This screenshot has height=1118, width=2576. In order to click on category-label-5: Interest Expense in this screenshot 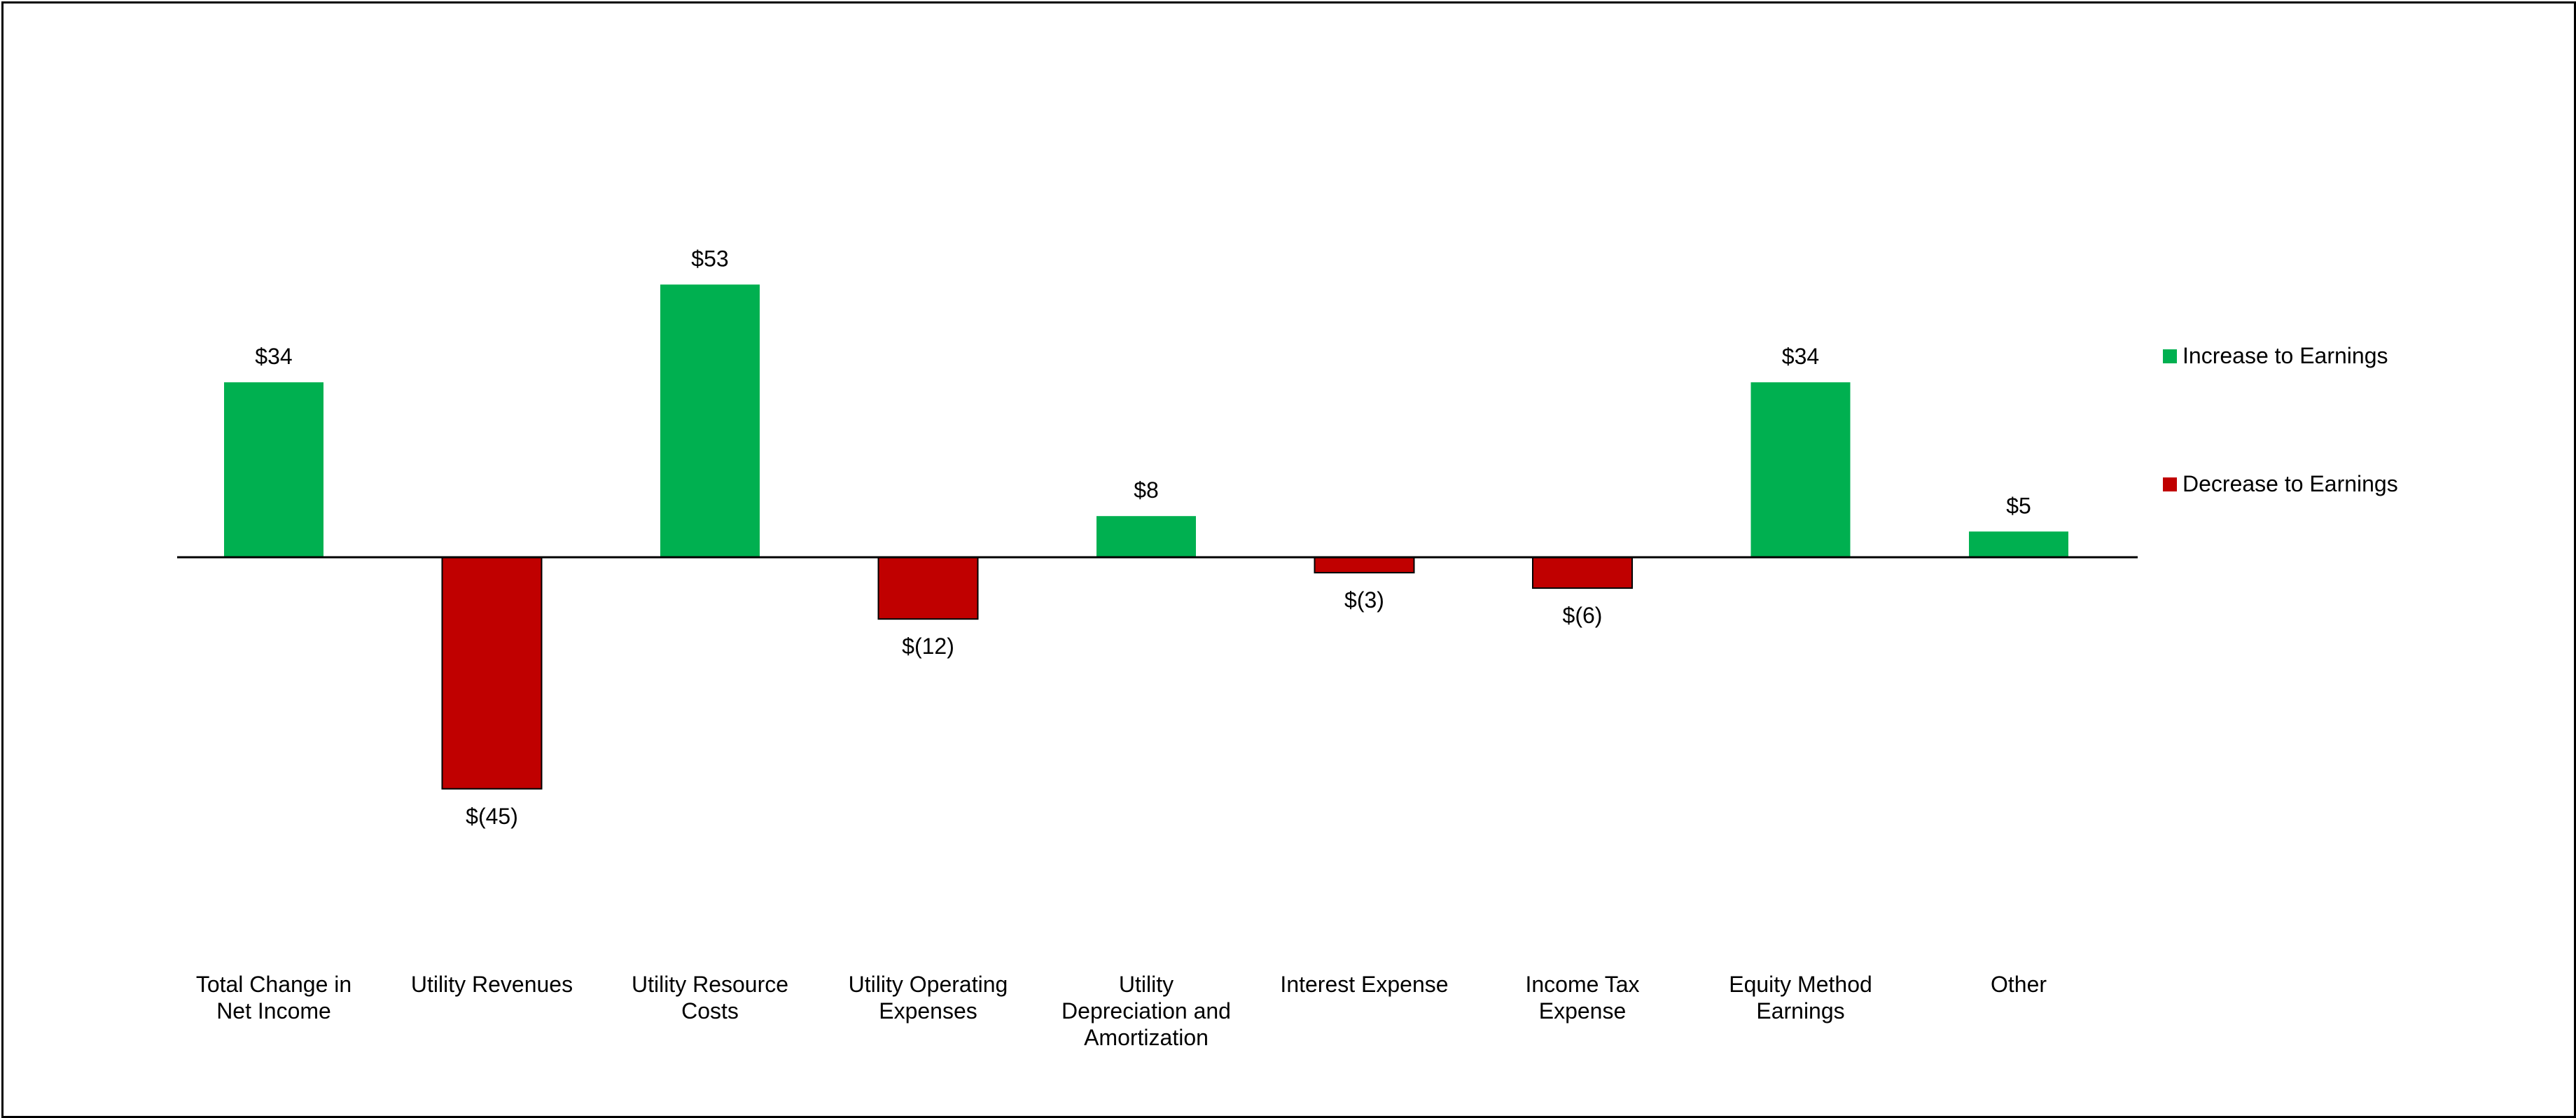, I will do `click(1364, 984)`.